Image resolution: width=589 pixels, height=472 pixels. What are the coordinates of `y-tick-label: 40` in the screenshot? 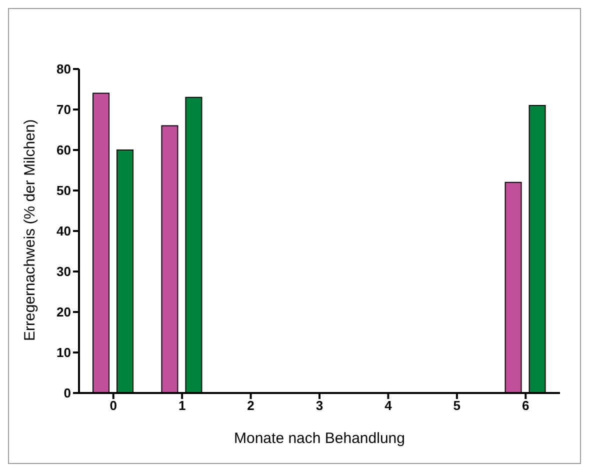 It's located at (63, 231).